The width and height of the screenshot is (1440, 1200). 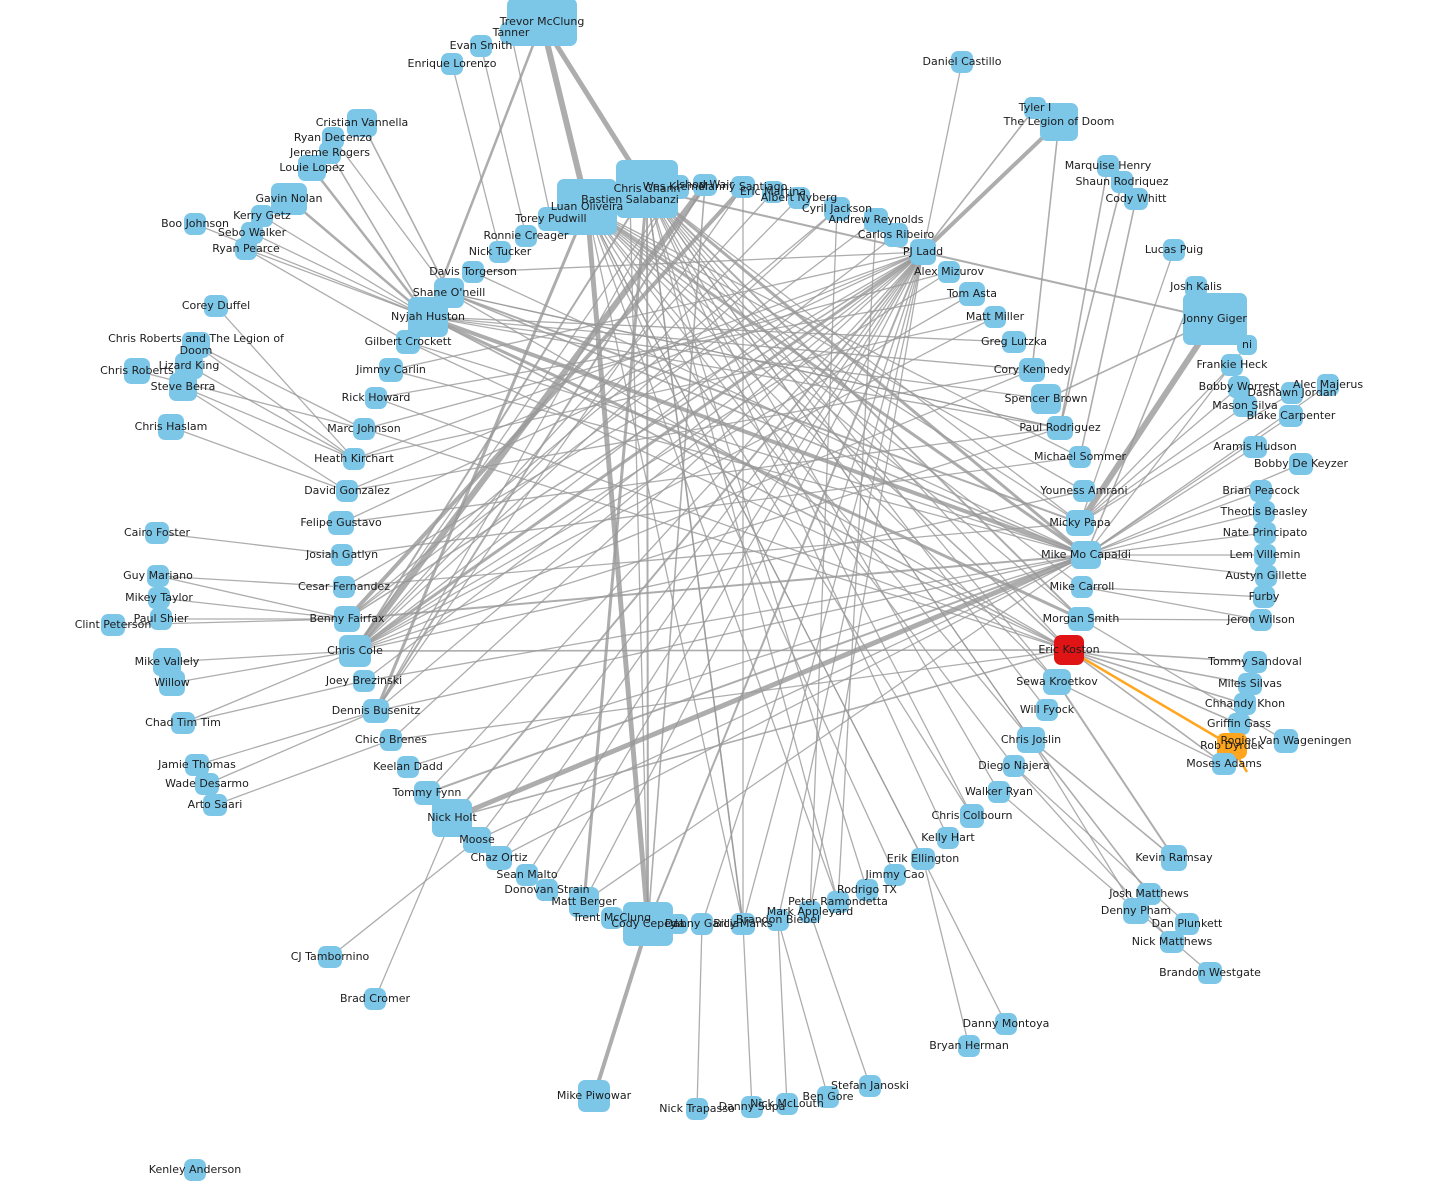 I want to click on node-chris-colbourn, so click(x=972, y=816).